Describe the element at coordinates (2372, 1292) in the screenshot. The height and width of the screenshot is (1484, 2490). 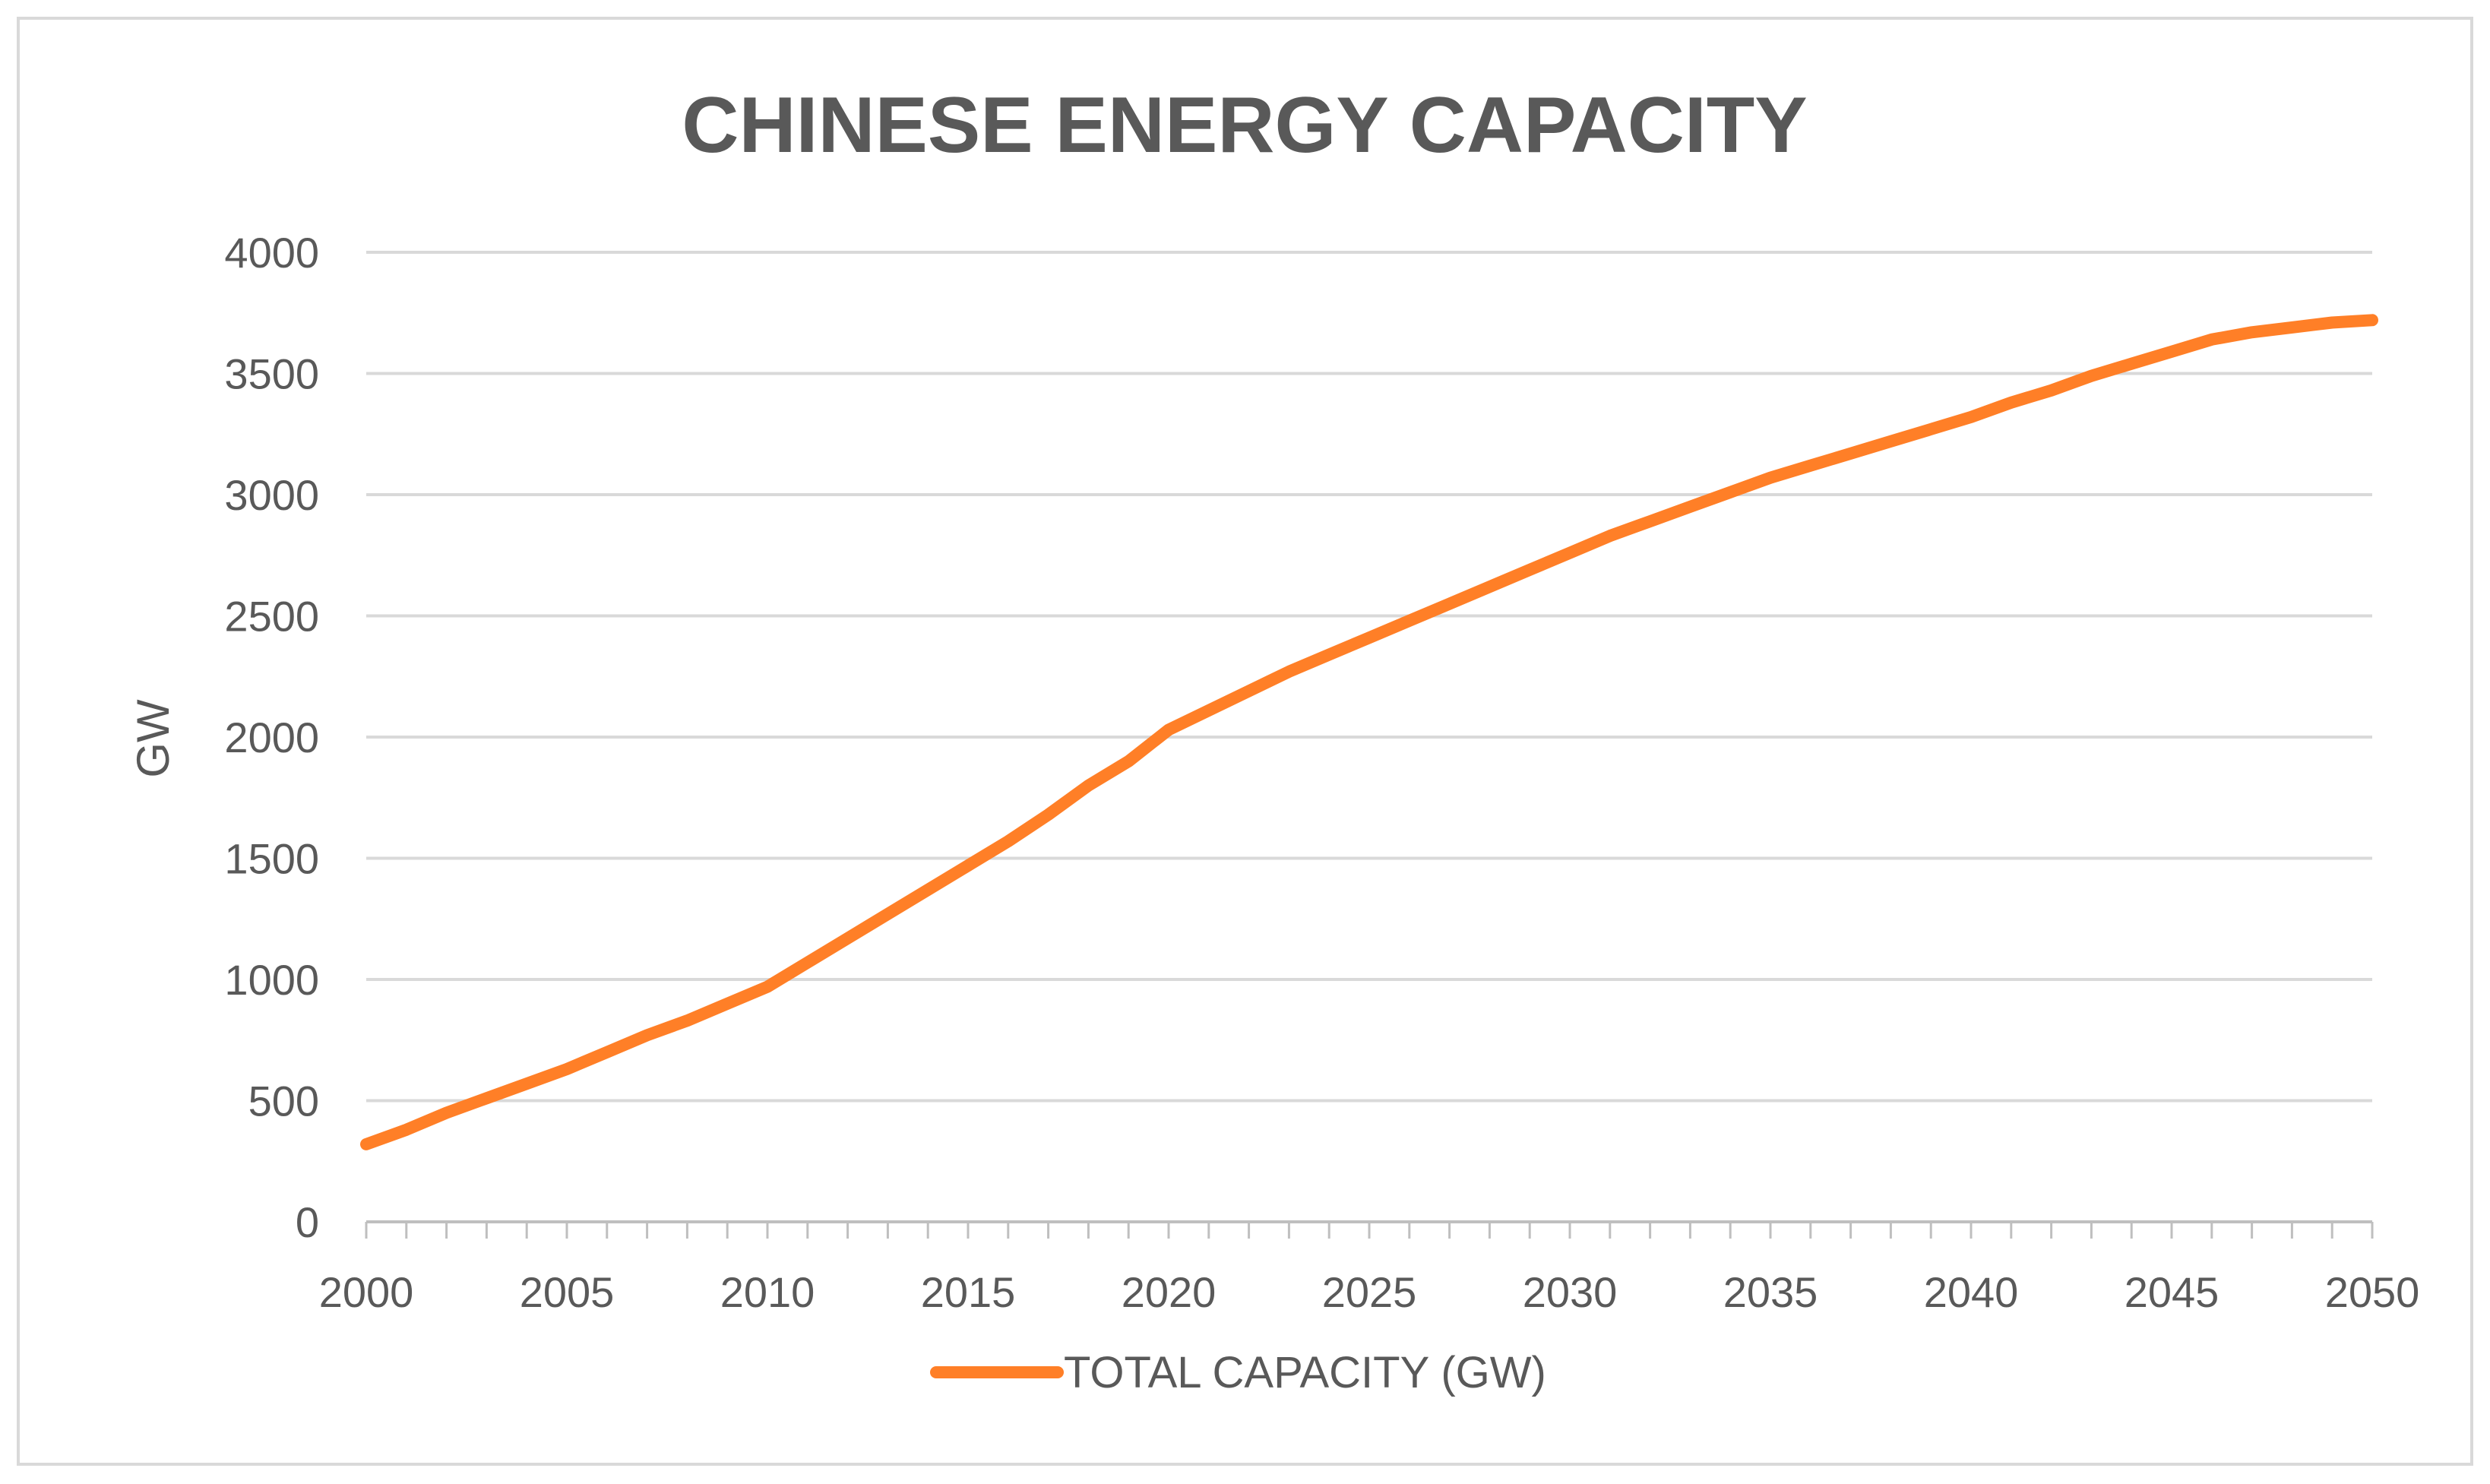
I see `x-tick-label-2050: 2050` at that location.